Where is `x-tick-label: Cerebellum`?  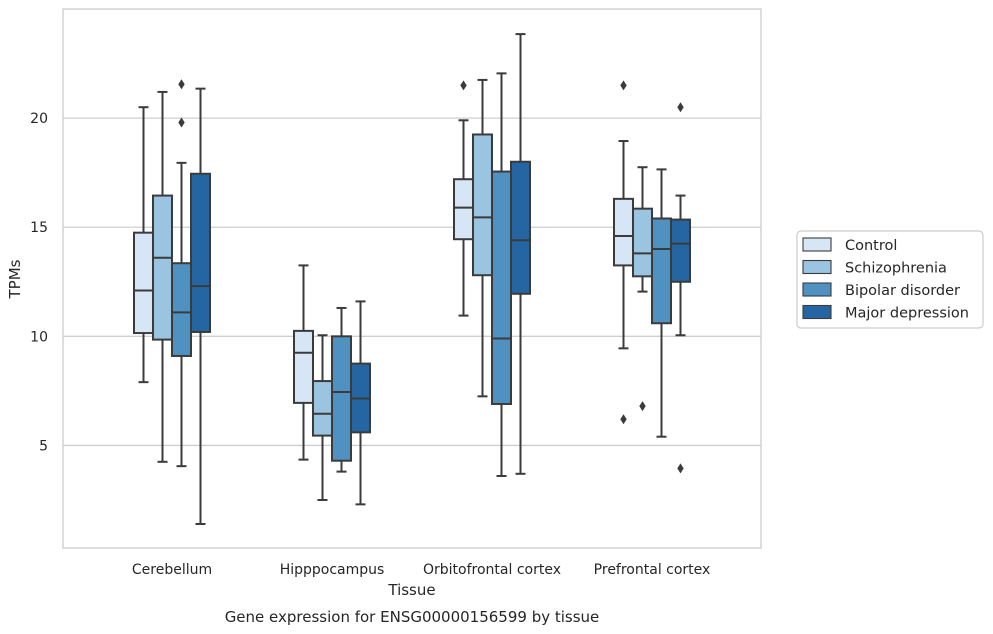 x-tick-label: Cerebellum is located at coordinates (172, 570).